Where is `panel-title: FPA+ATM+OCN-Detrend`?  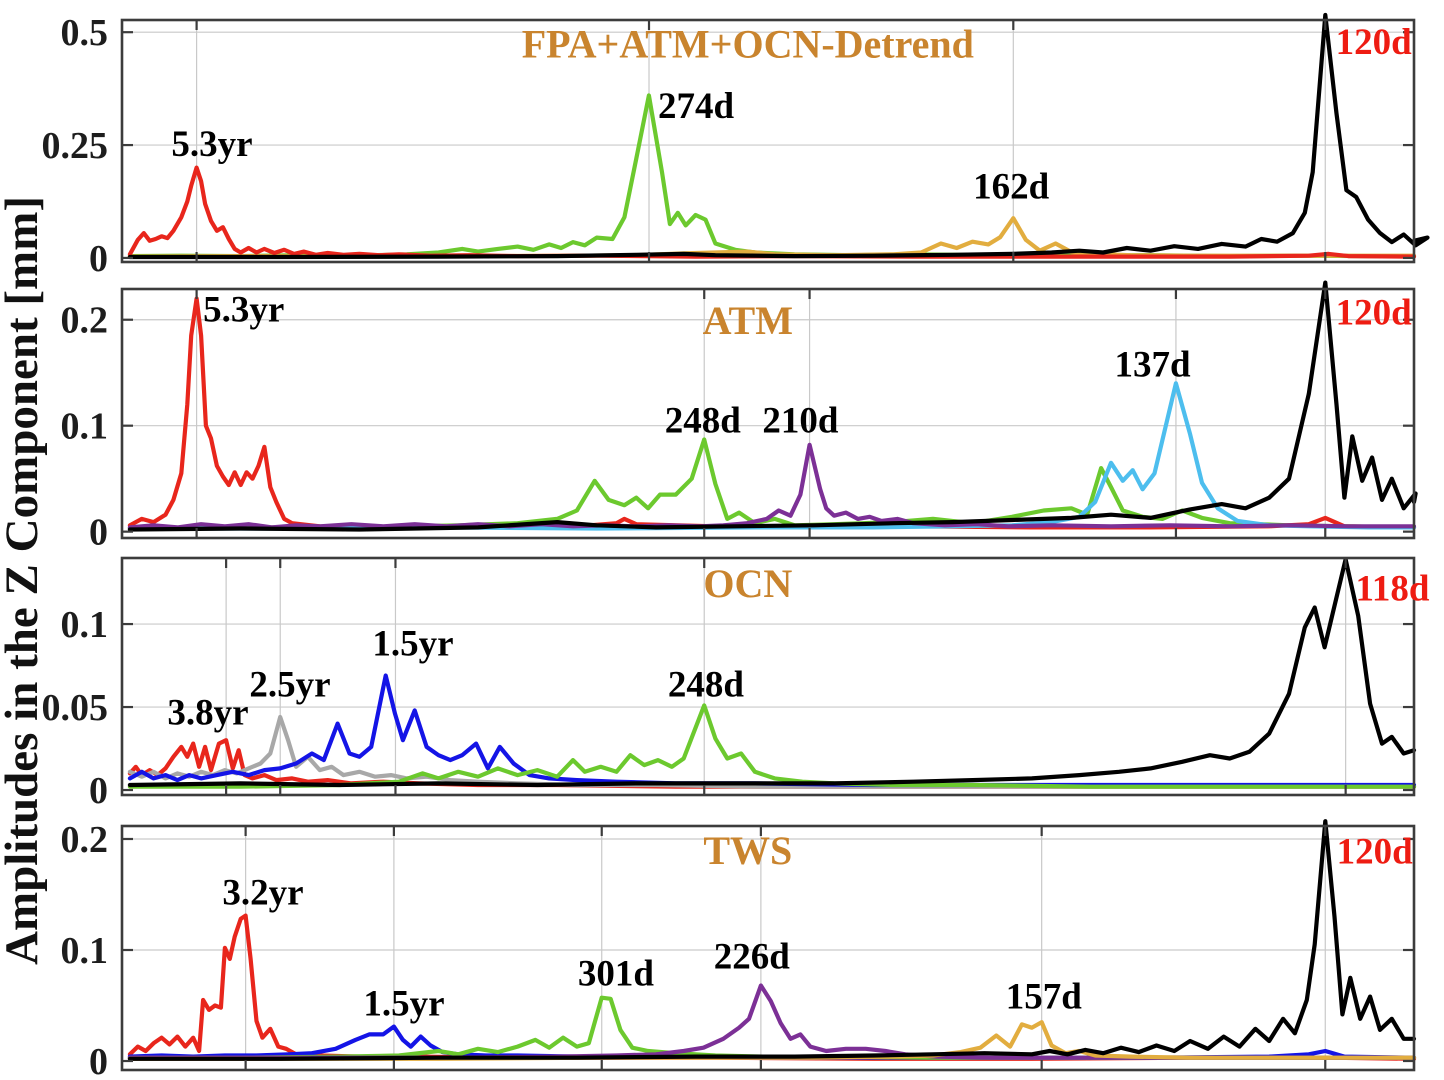 panel-title: FPA+ATM+OCN-Detrend is located at coordinates (748, 43).